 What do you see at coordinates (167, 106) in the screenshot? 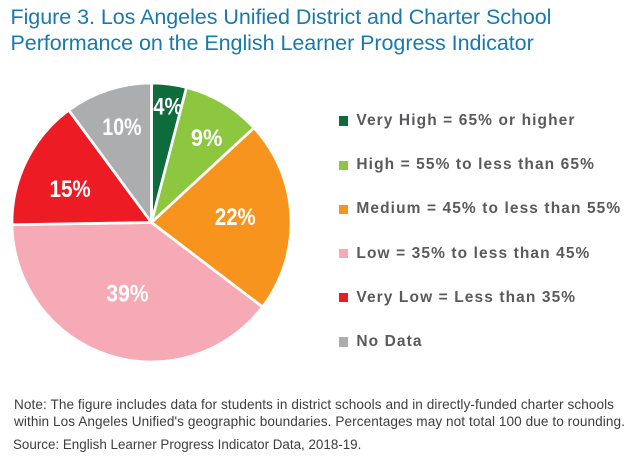
I see `svg-text: 4%` at bounding box center [167, 106].